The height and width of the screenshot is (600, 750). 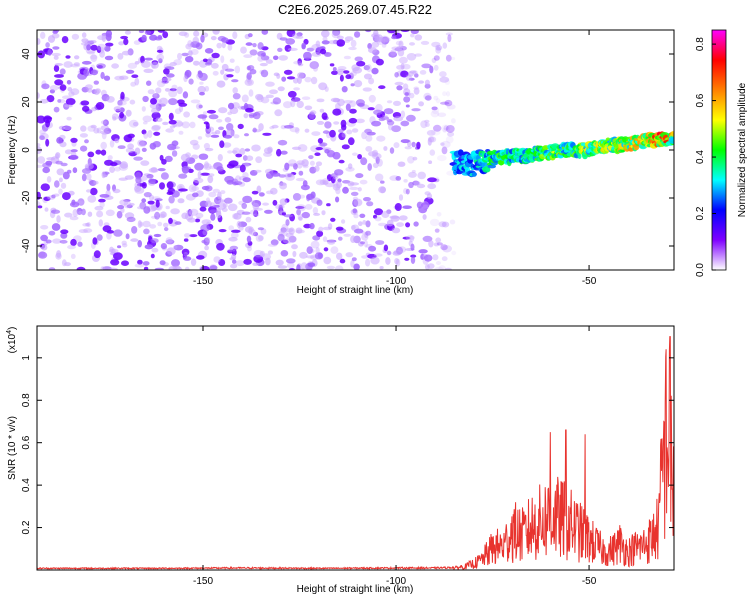 What do you see at coordinates (700, 44) in the screenshot?
I see `colorbar-tick-label: 0.8` at bounding box center [700, 44].